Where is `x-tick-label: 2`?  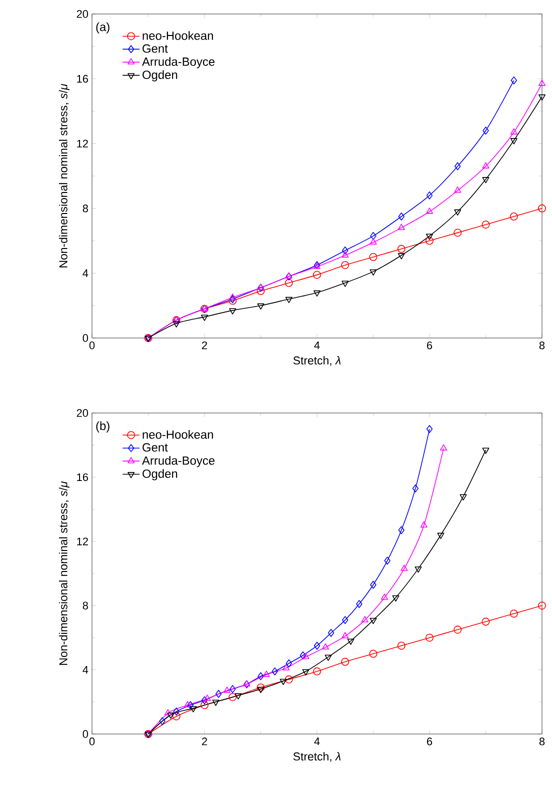 x-tick-label: 2 is located at coordinates (204, 742).